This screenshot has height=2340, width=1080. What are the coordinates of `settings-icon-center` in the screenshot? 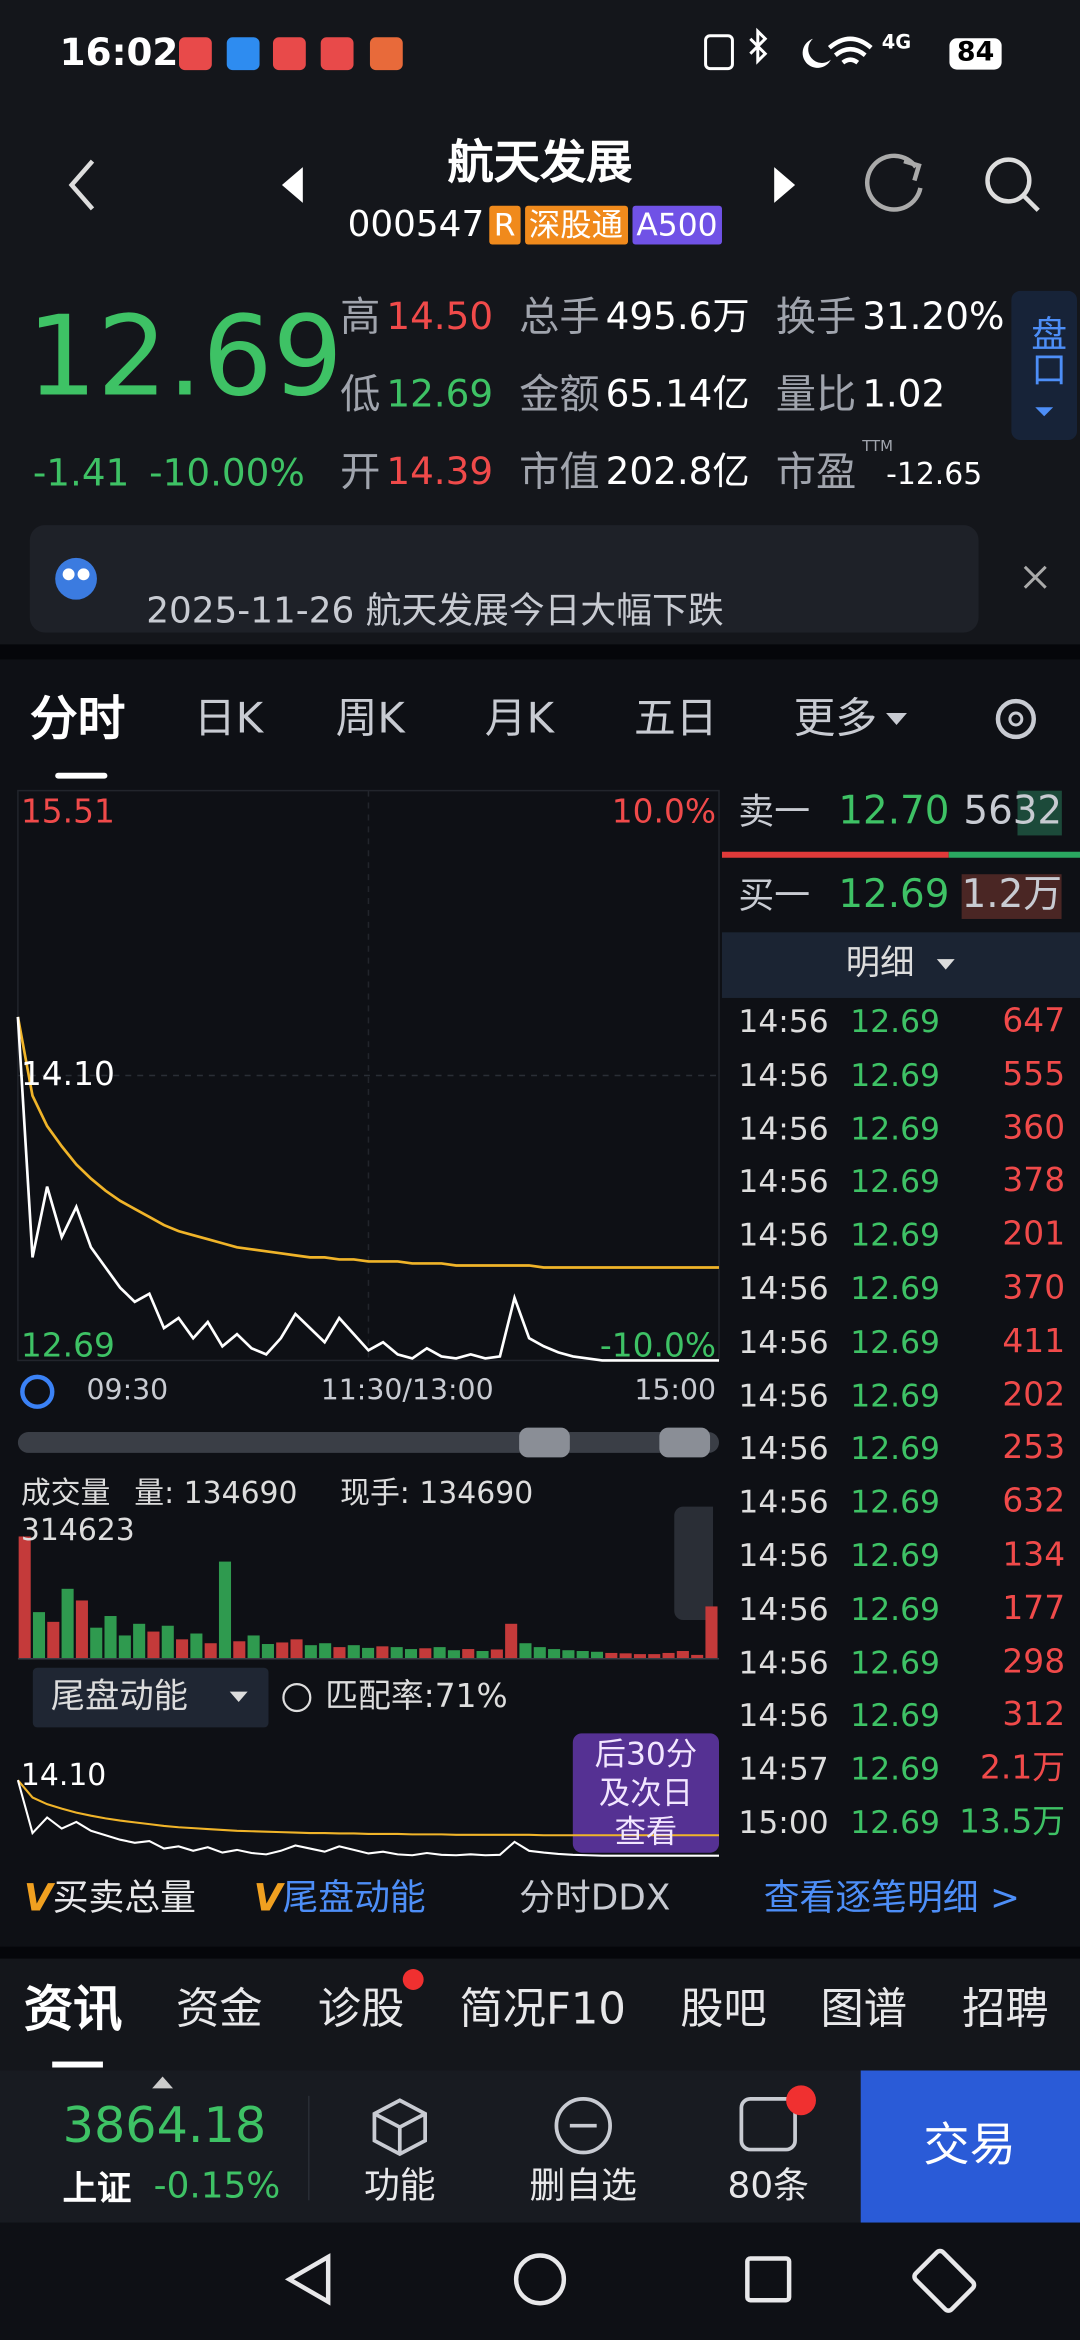 It's located at (1016, 719).